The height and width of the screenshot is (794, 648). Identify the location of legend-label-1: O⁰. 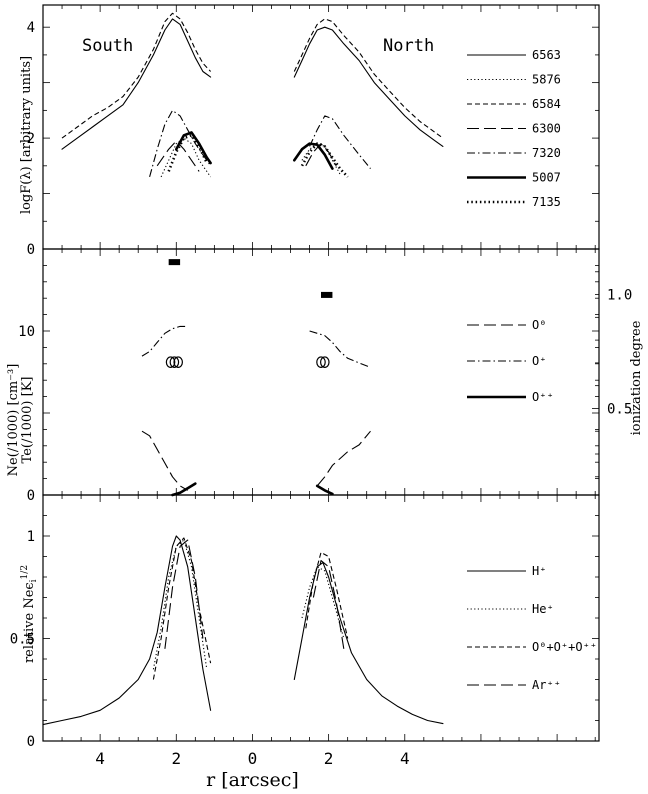
(539, 325).